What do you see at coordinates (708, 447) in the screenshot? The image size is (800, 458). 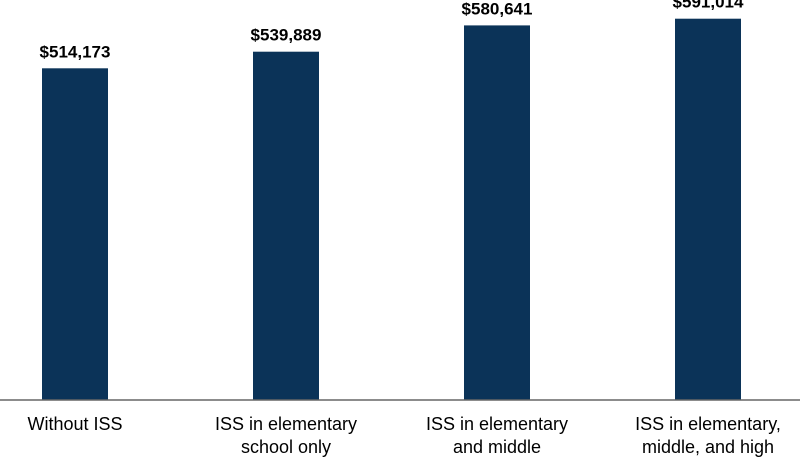 I see `category-label-4-line-2: middle, and high` at bounding box center [708, 447].